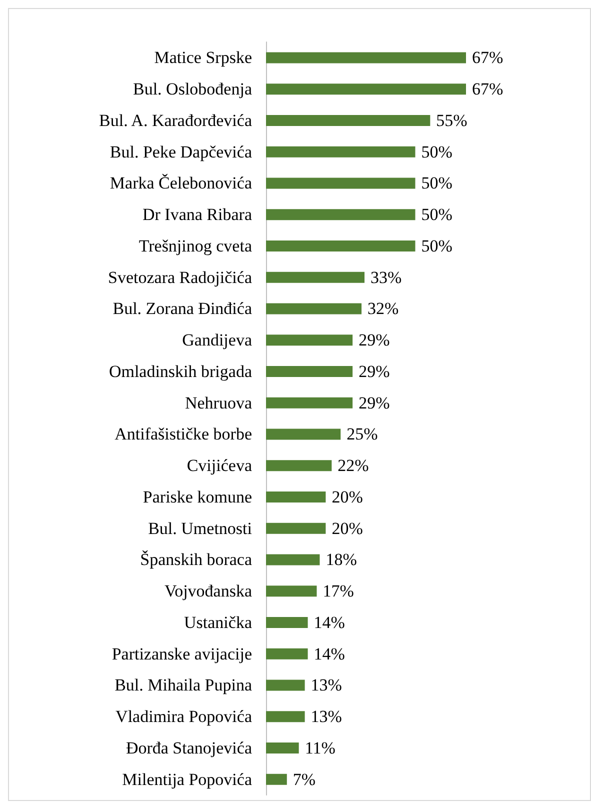 This screenshot has width=591, height=809. What do you see at coordinates (386, 277) in the screenshot?
I see `data-label: 33%` at bounding box center [386, 277].